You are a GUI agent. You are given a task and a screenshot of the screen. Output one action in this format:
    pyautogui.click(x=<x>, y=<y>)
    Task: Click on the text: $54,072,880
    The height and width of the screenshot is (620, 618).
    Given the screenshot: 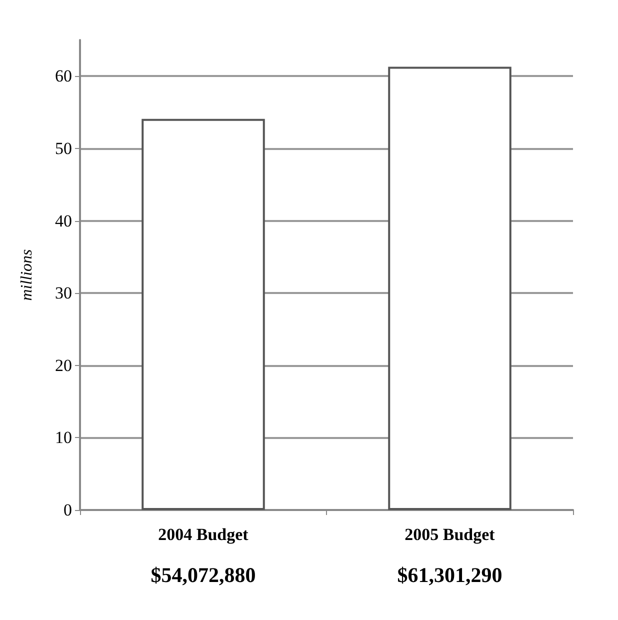 What is the action you would take?
    pyautogui.click(x=203, y=575)
    